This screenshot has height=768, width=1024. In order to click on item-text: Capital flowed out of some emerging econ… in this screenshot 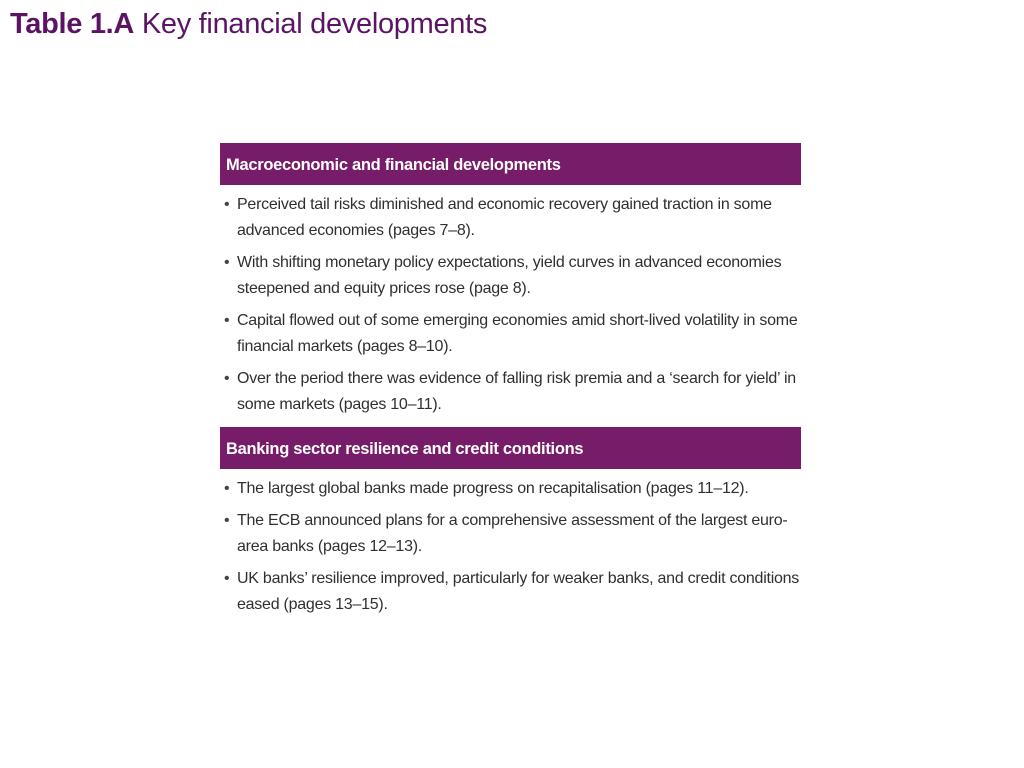, I will do `click(517, 333)`.